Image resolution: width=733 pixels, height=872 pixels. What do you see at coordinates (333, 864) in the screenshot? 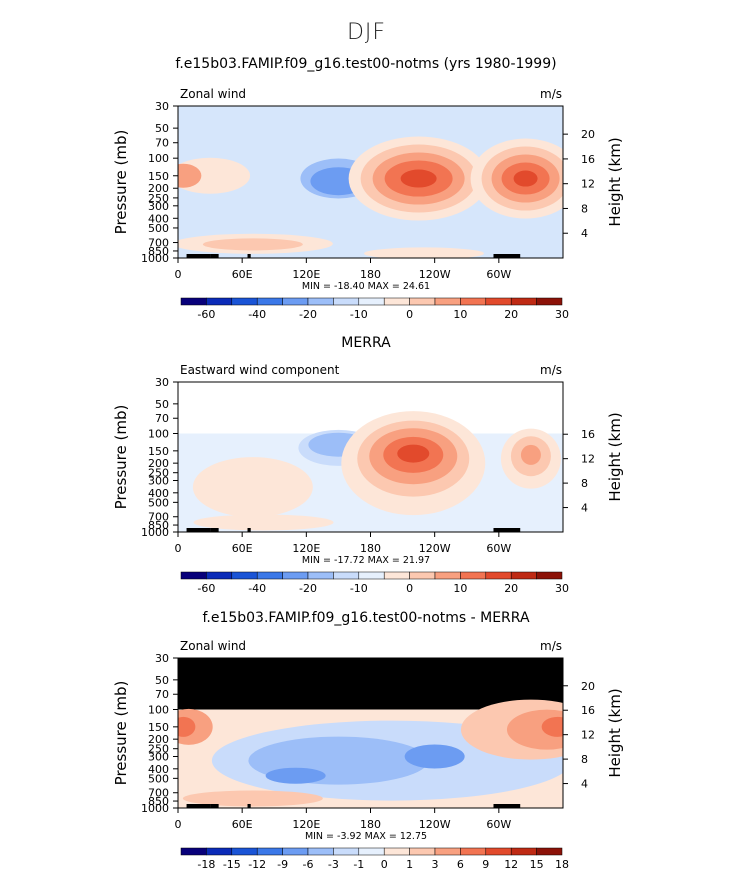
I see `colorbar-tick-label: -3` at bounding box center [333, 864].